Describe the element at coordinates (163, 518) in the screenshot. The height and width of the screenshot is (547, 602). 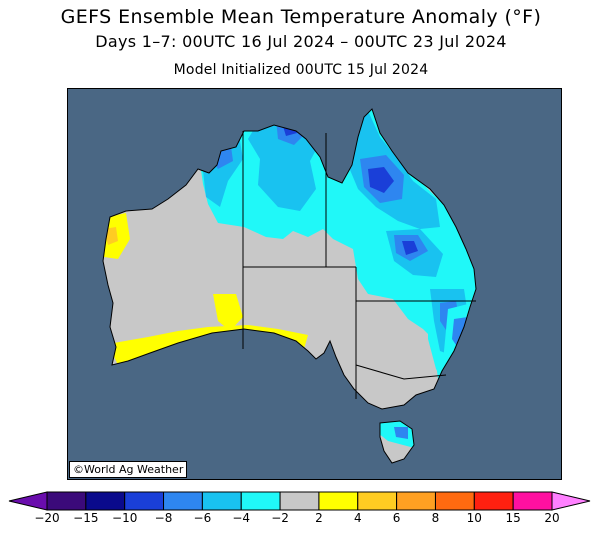
I see `legend-tick-label: −8` at that location.